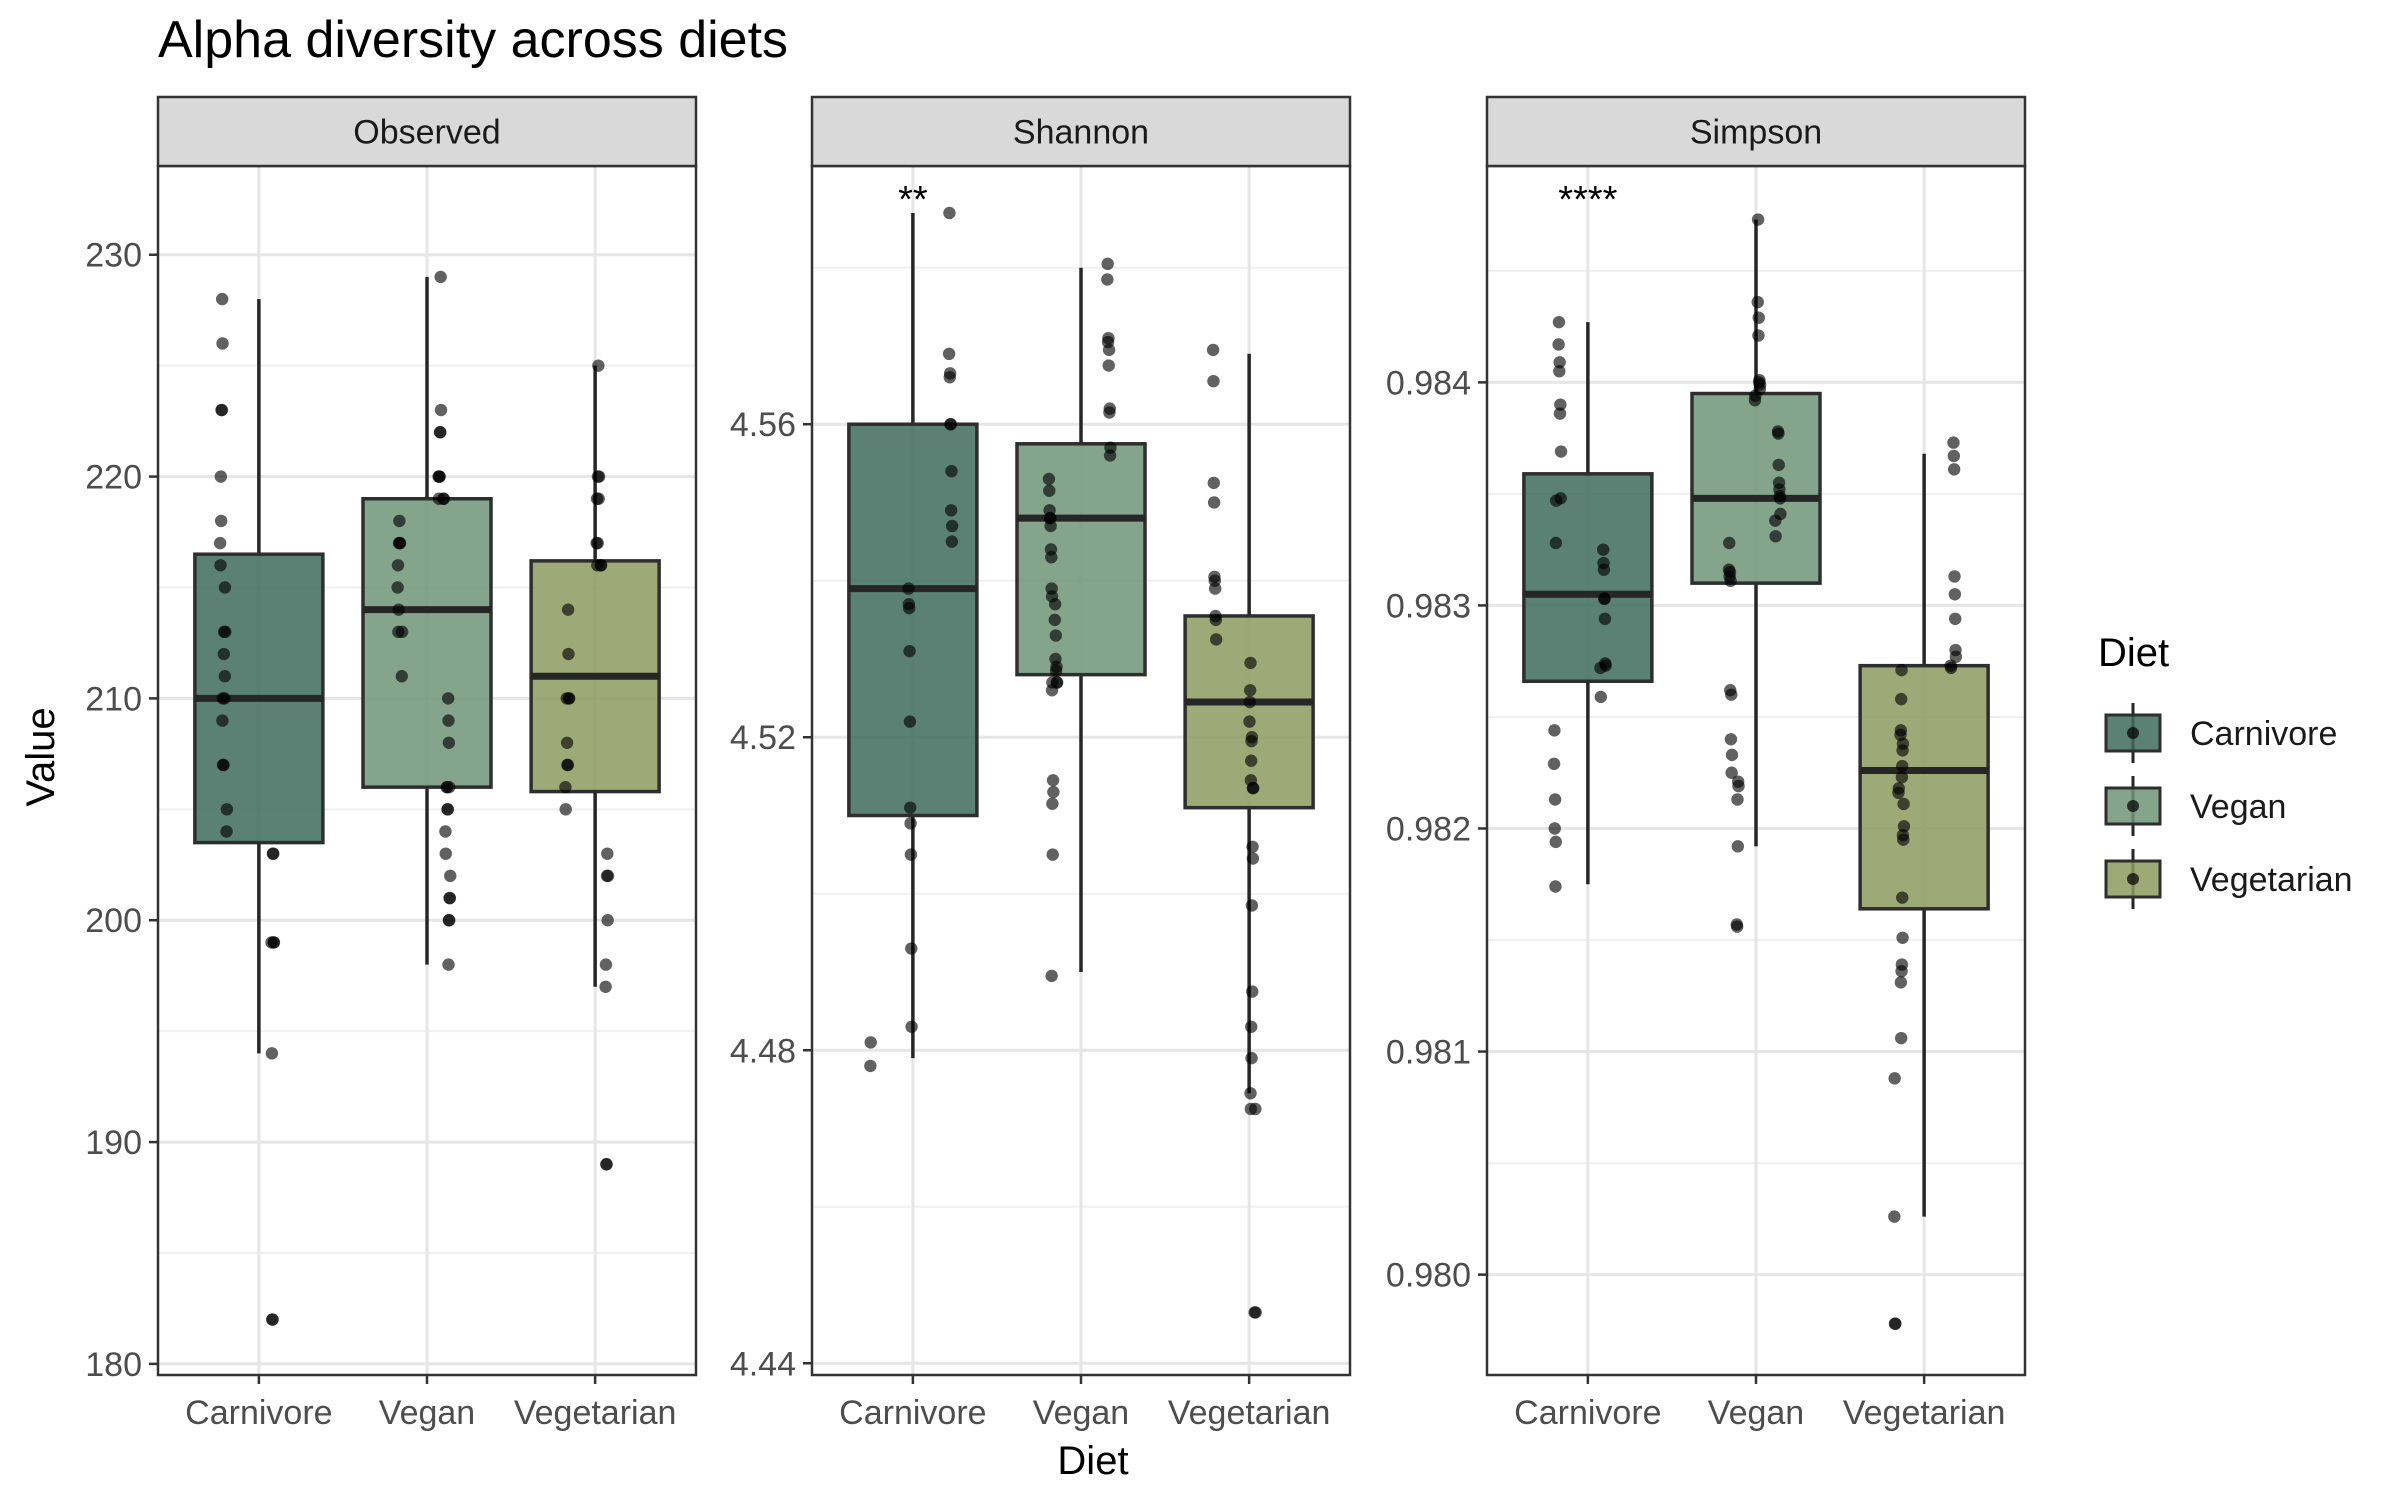 This screenshot has width=2400, height=1500. What do you see at coordinates (427, 1413) in the screenshot?
I see `x-tick-label: Vegan` at bounding box center [427, 1413].